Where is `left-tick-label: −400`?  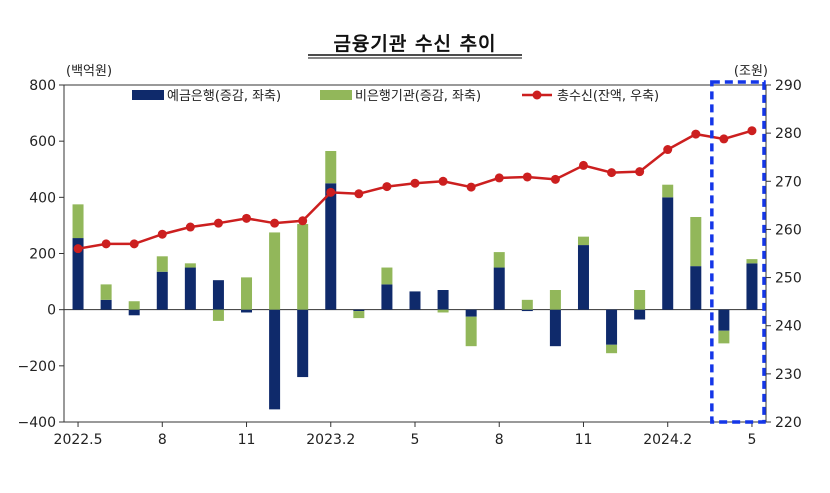 left-tick-label: −400 is located at coordinates (37, 423).